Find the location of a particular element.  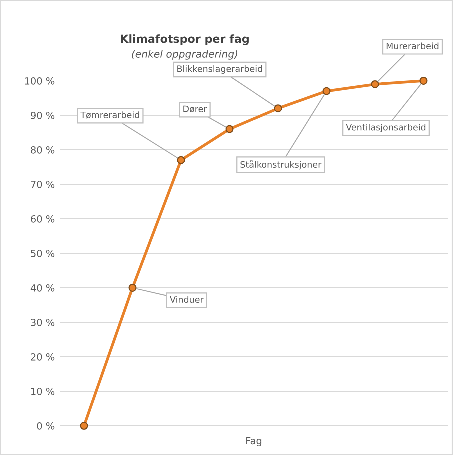

chart-title: Klimafotspor per fag is located at coordinates (185, 40).